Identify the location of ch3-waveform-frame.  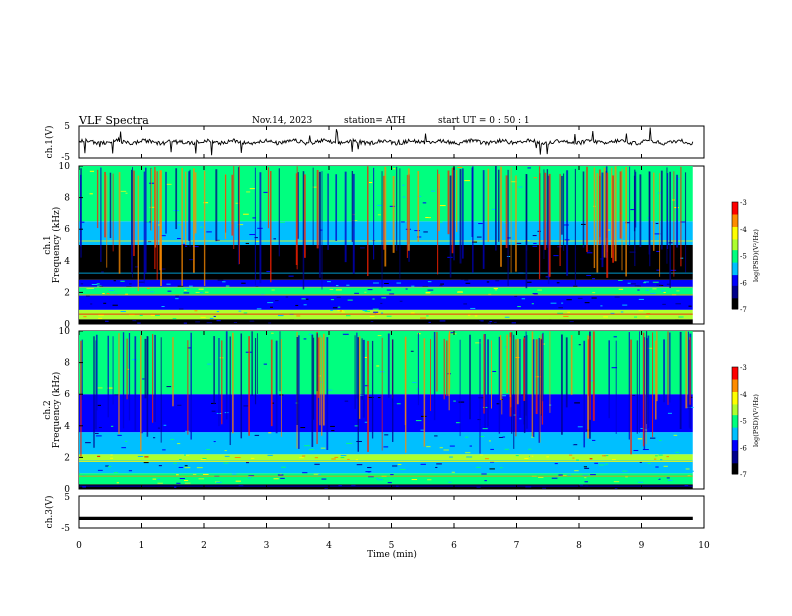
(391, 512).